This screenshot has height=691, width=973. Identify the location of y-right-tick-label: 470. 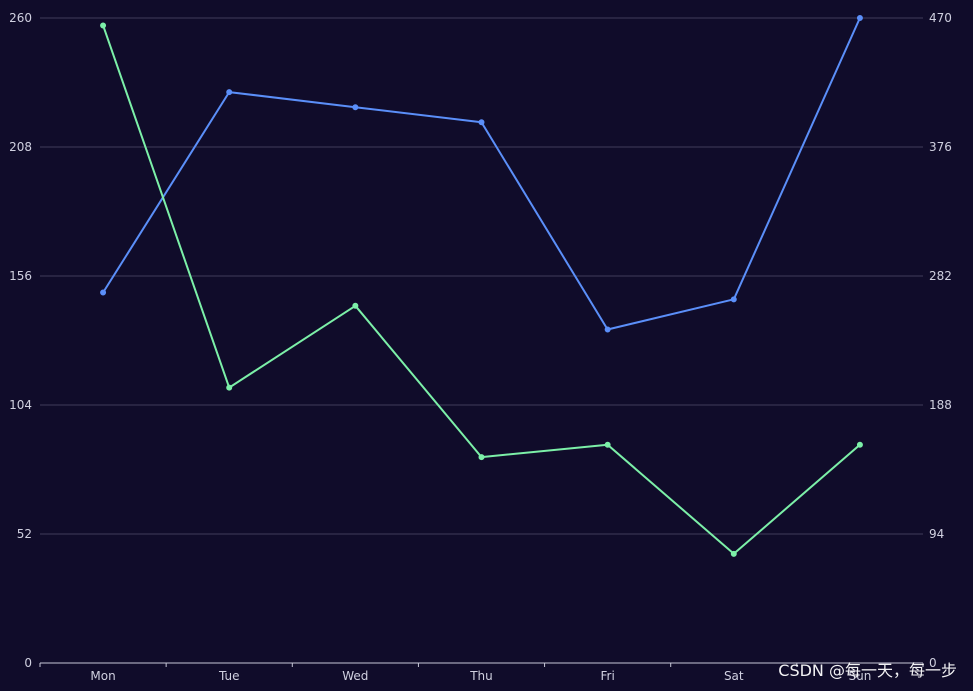
(940, 18).